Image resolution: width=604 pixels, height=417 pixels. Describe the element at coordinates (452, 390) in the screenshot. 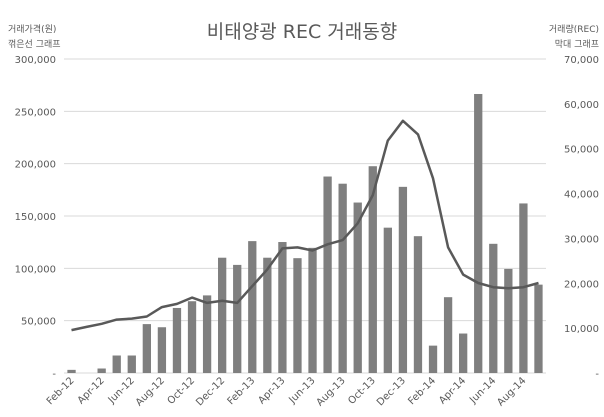

I see `x-tick-label: Apr-14` at that location.